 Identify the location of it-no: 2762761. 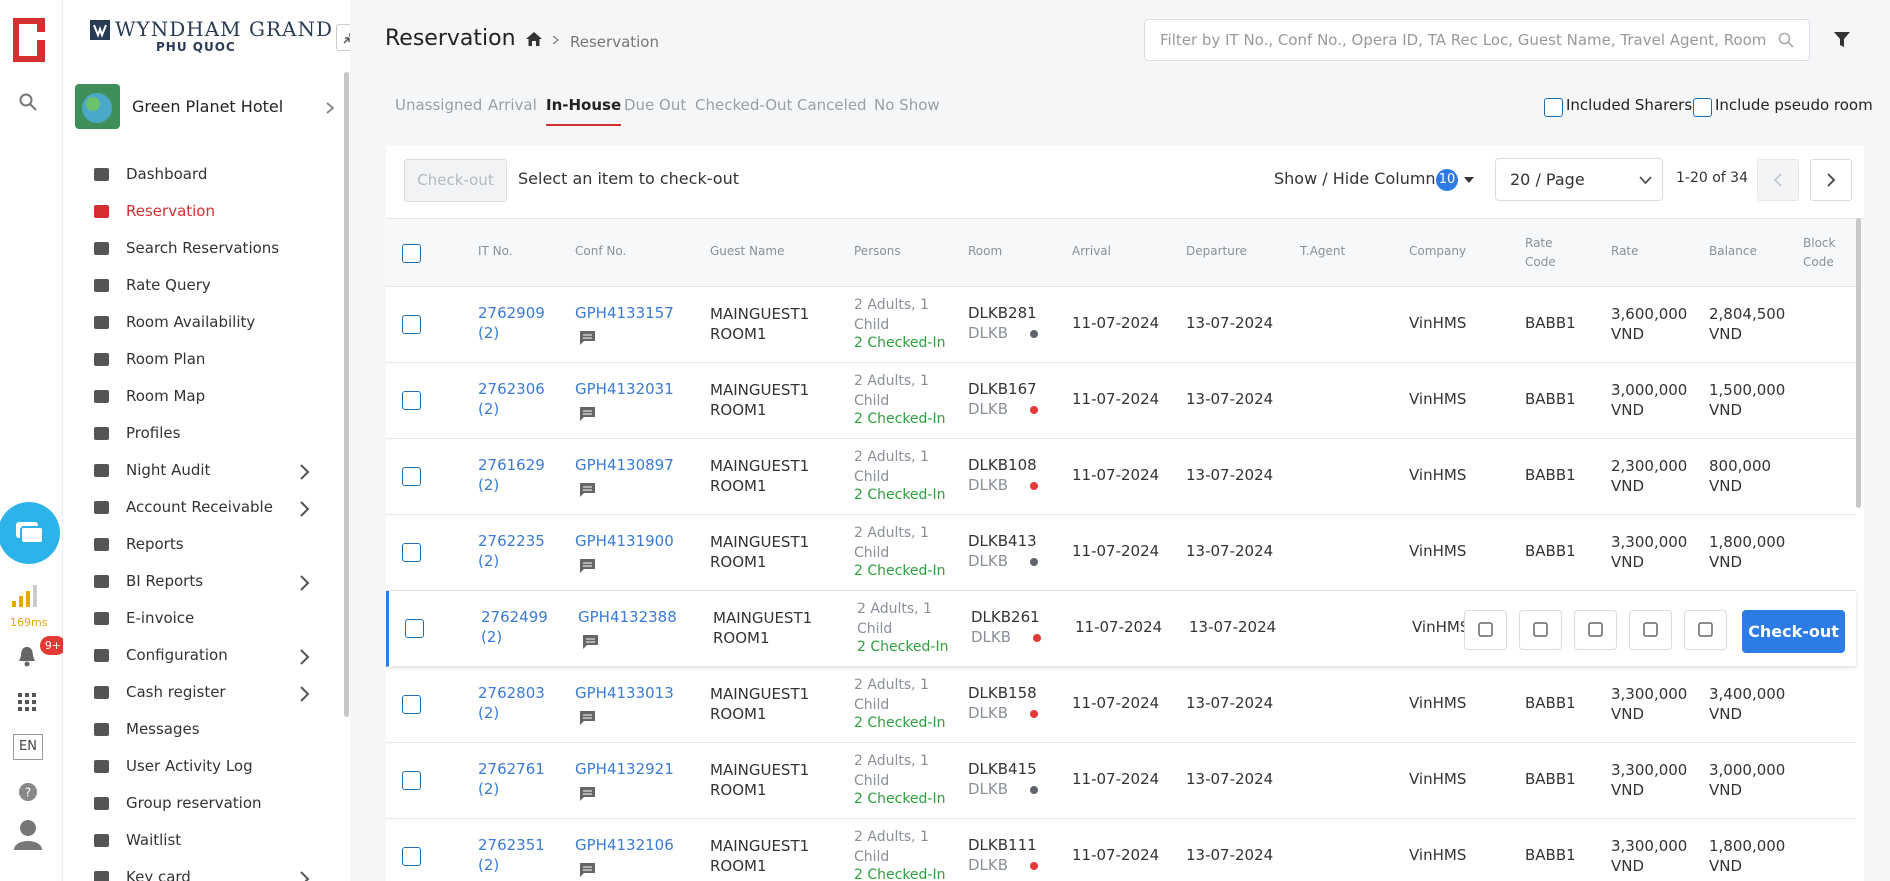
(511, 769).